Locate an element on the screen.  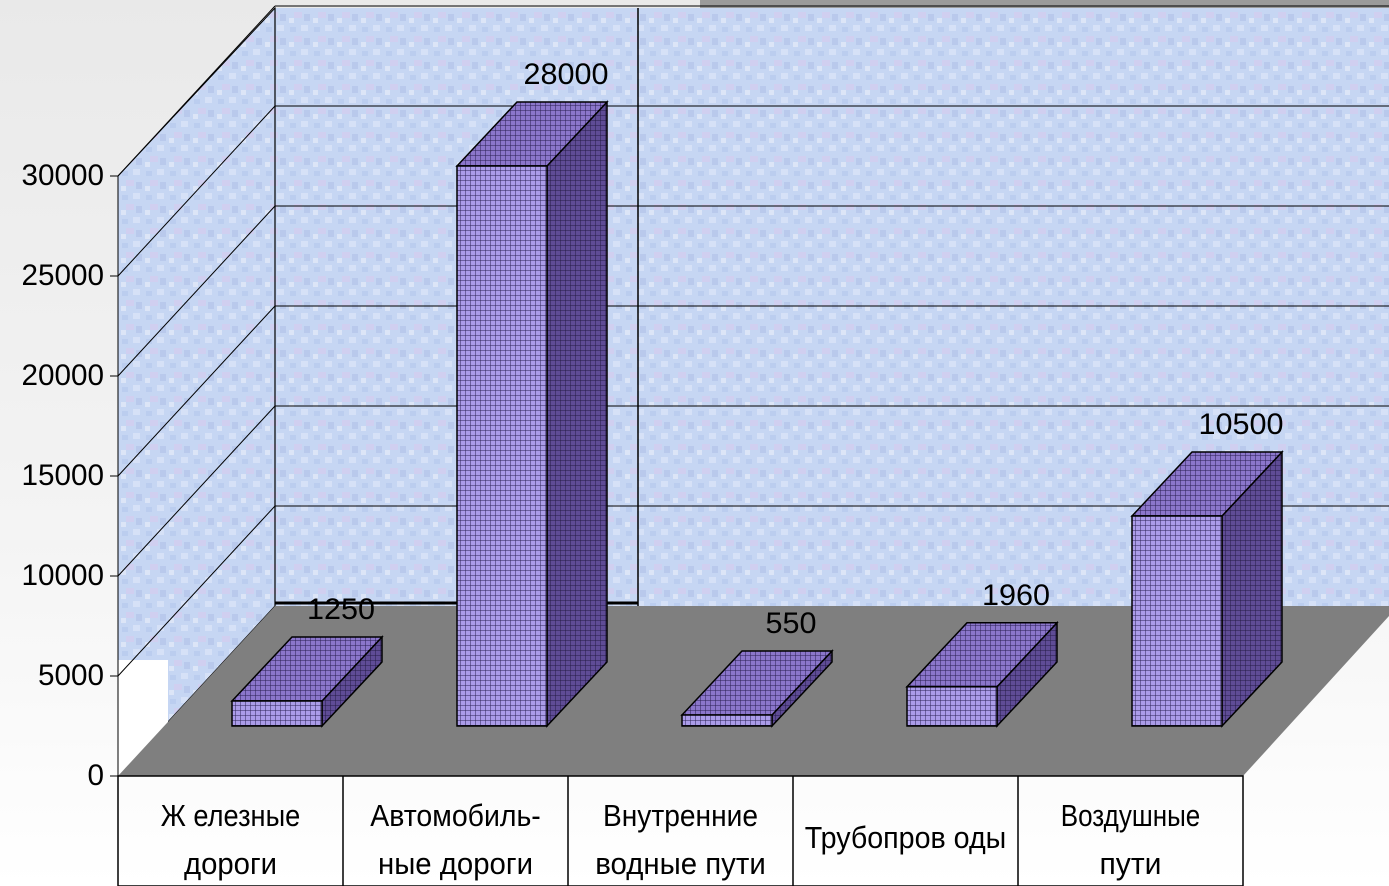
bar-side-face is located at coordinates (577, 414).